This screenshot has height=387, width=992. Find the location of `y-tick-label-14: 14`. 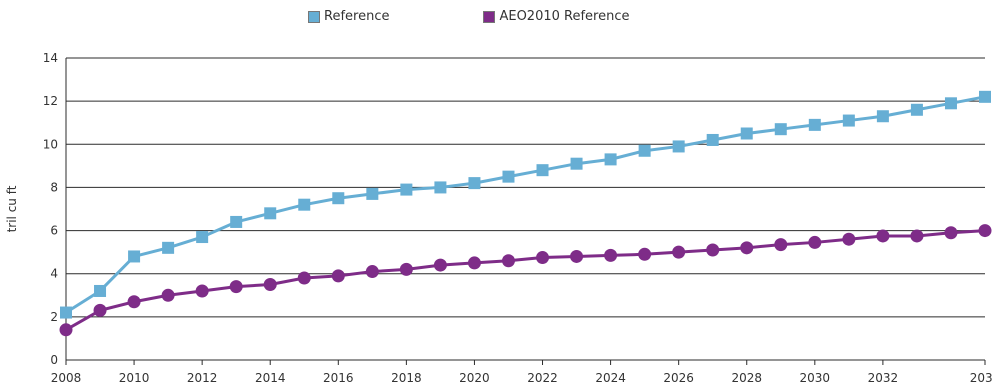

y-tick-label-14: 14 is located at coordinates (50, 58).